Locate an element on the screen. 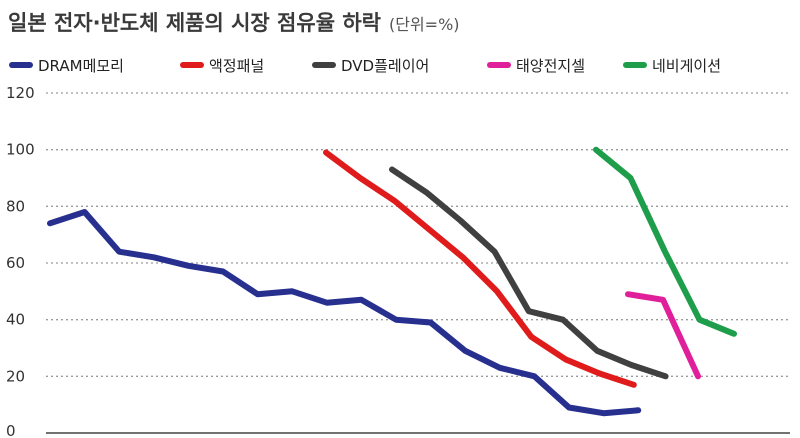 This screenshot has width=800, height=438. y-tick-label: 120 is located at coordinates (20, 93).